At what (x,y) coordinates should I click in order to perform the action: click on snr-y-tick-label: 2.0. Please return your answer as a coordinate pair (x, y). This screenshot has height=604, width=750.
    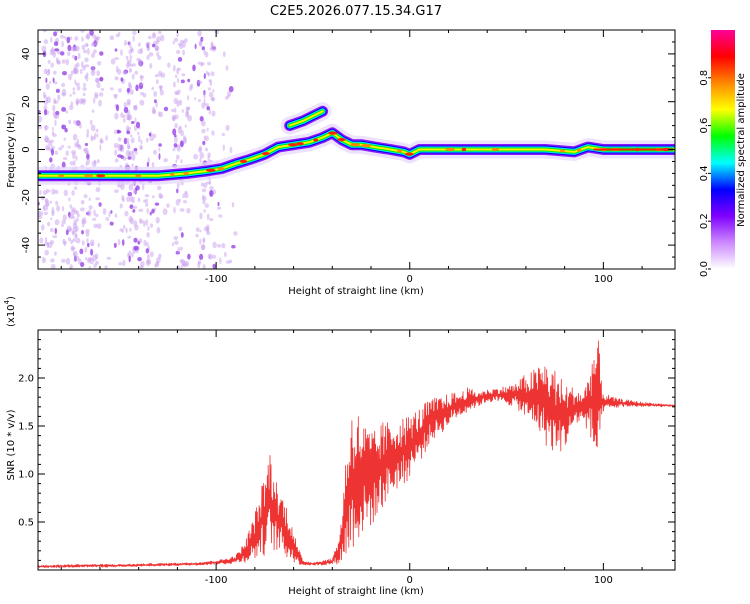
    Looking at the image, I should click on (26, 379).